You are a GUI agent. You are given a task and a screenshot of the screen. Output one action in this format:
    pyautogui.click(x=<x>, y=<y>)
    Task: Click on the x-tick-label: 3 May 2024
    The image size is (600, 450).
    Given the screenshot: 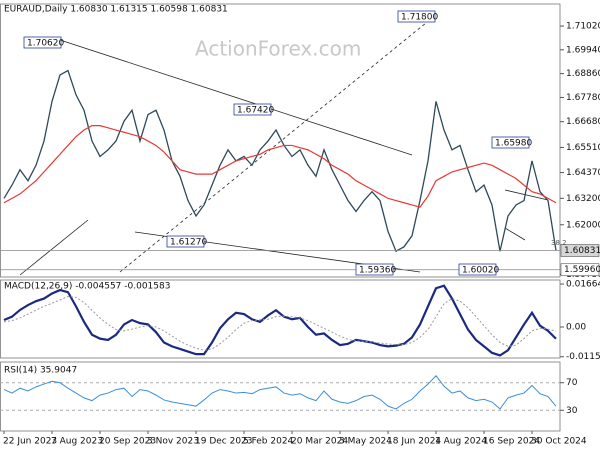 What is the action you would take?
    pyautogui.click(x=365, y=442)
    